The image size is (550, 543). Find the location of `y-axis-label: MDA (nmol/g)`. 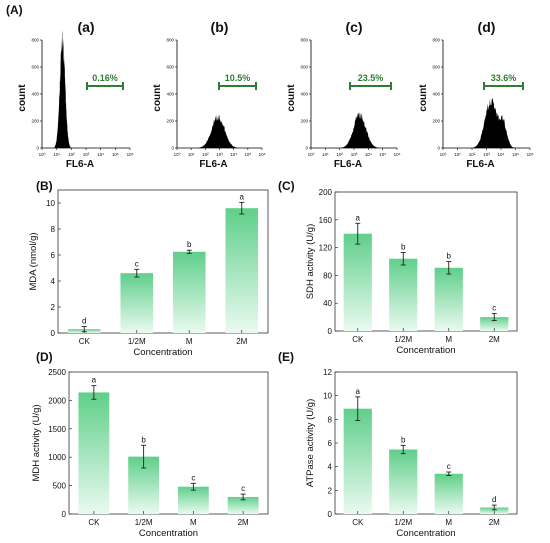

y-axis-label: MDA (nmol/g) is located at coordinates (33, 261).